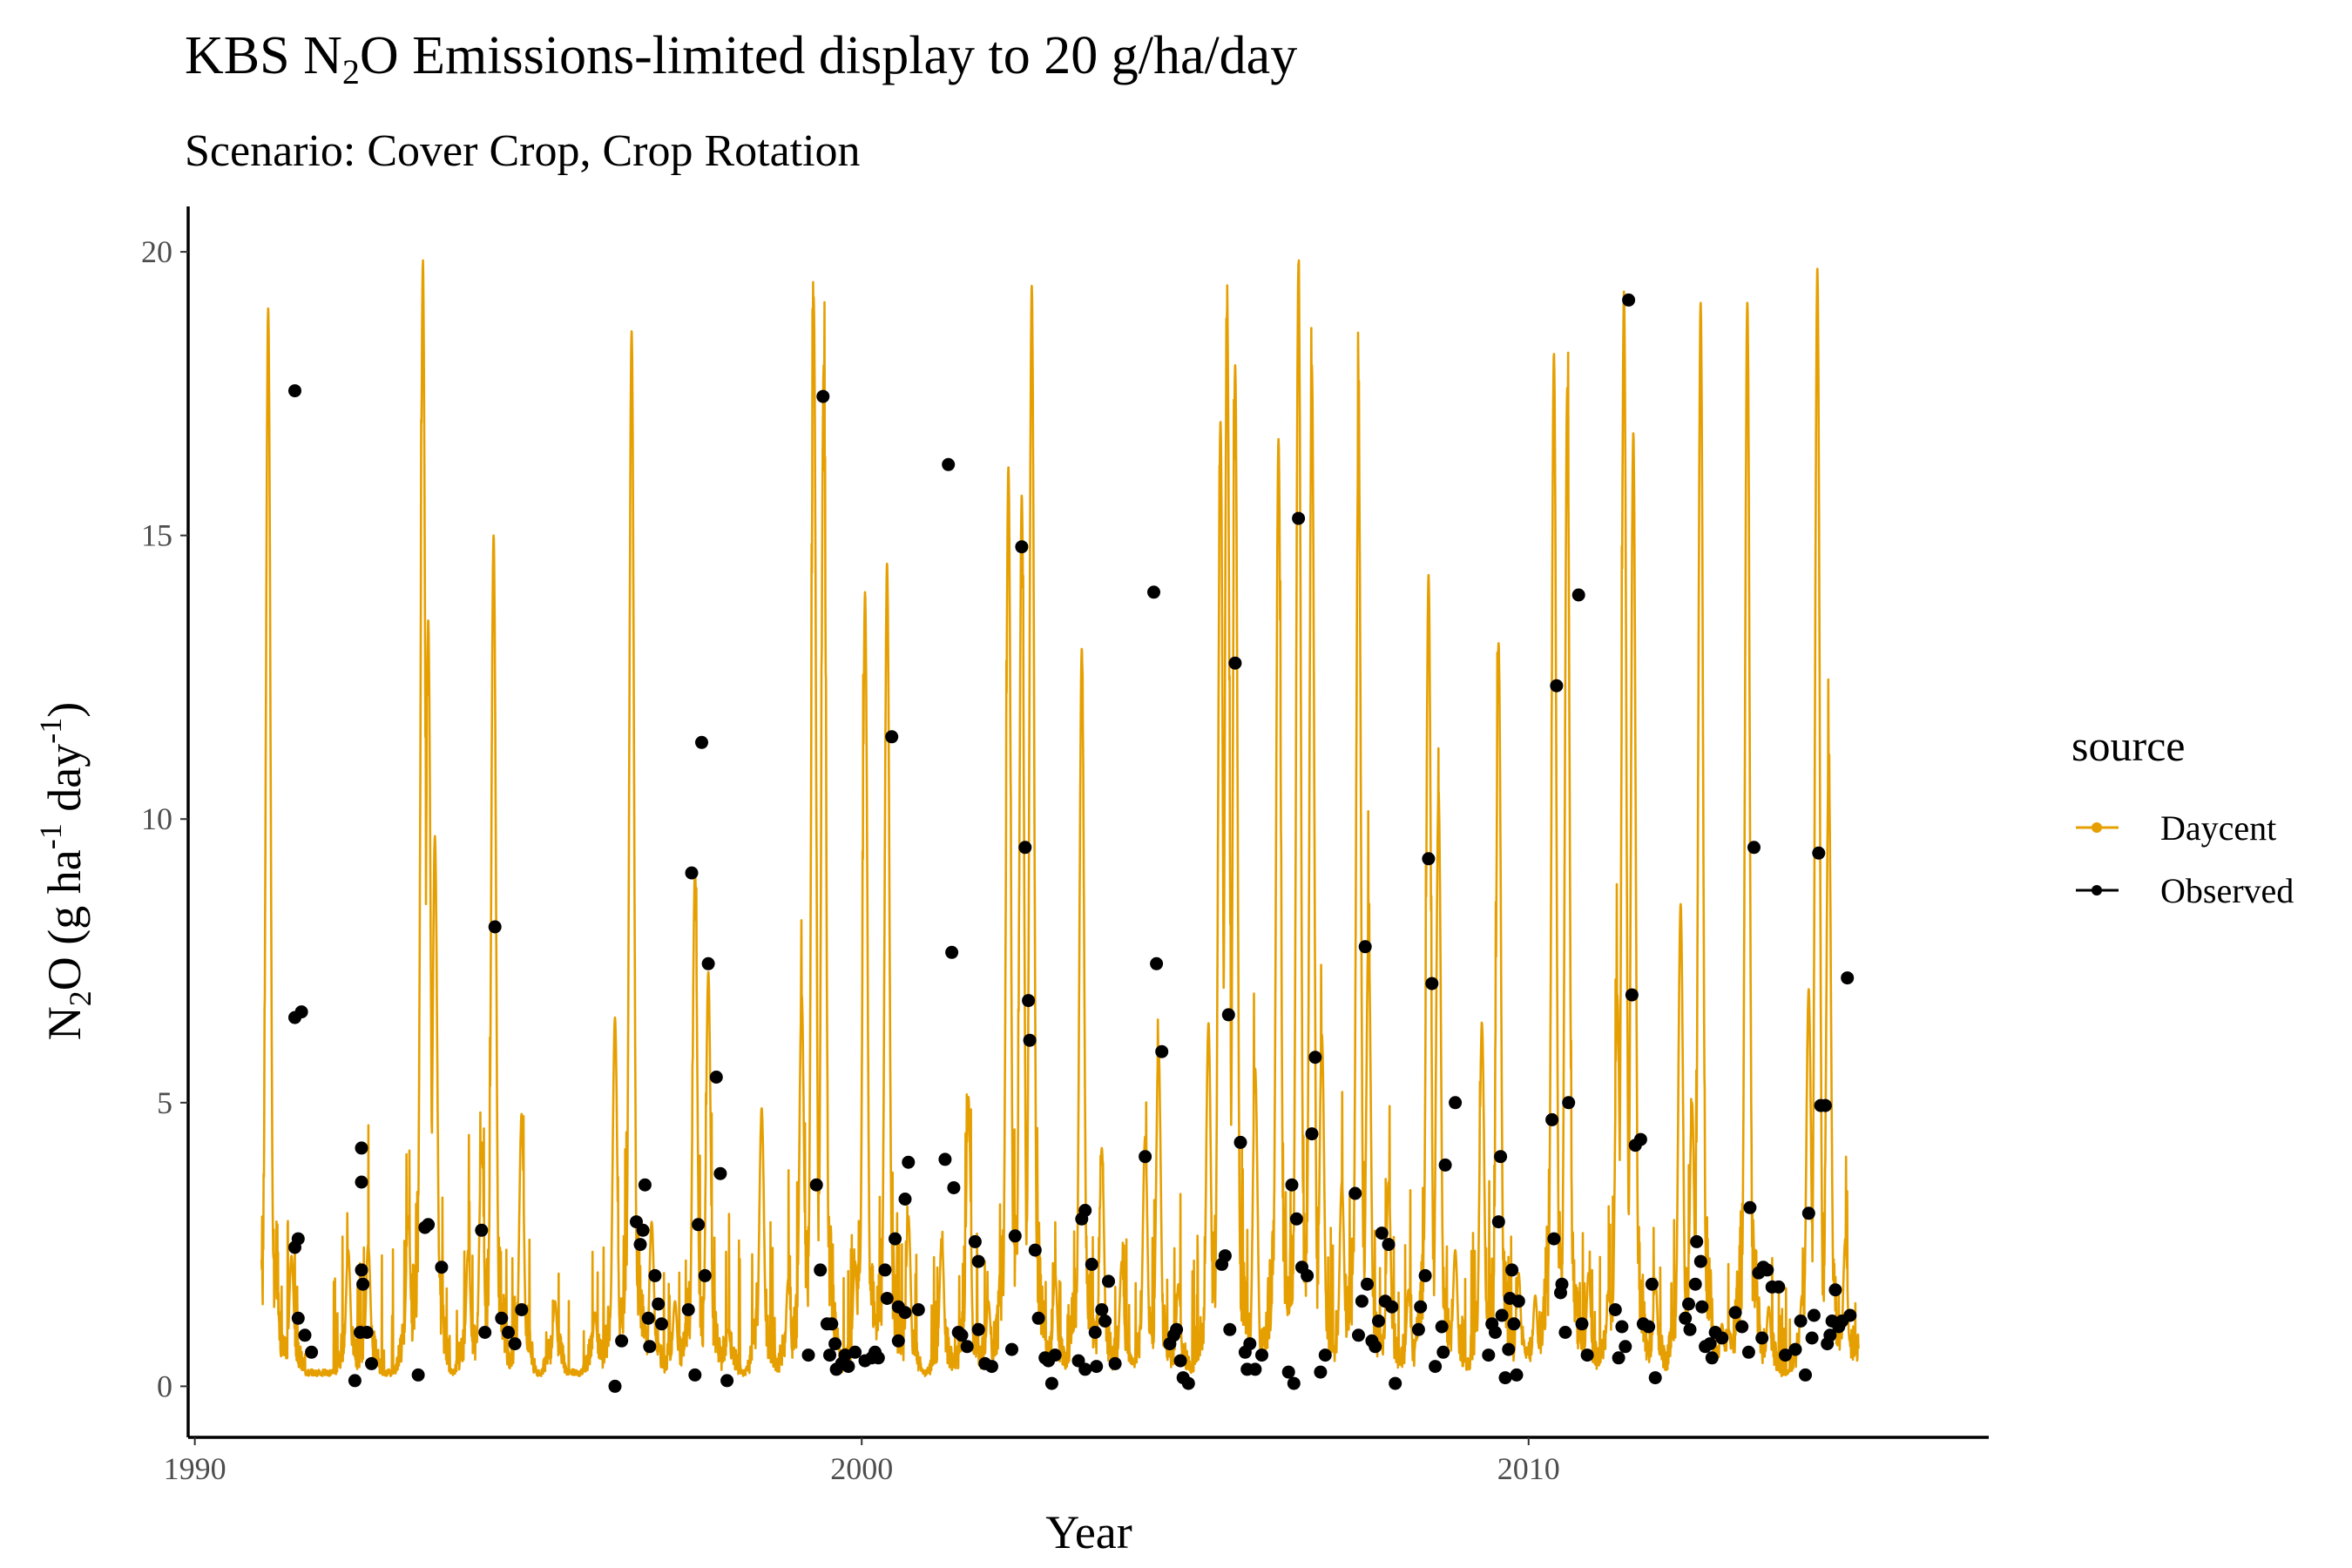  I want to click on chart-title-subscript: 2, so click(351, 71).